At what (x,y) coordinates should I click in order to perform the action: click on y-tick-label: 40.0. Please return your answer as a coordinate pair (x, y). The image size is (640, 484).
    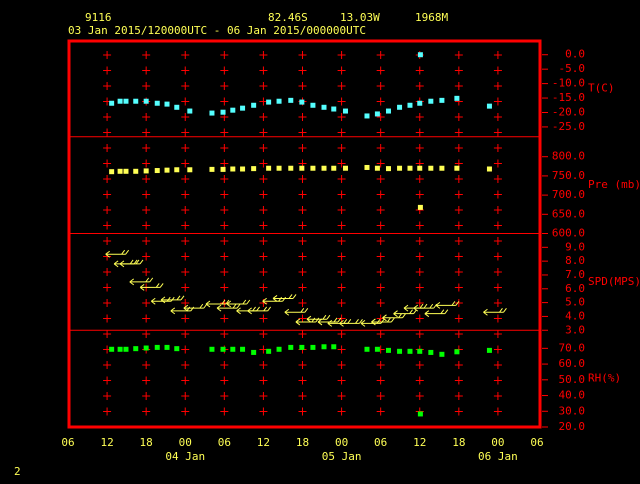
    Looking at the image, I should click on (572, 395).